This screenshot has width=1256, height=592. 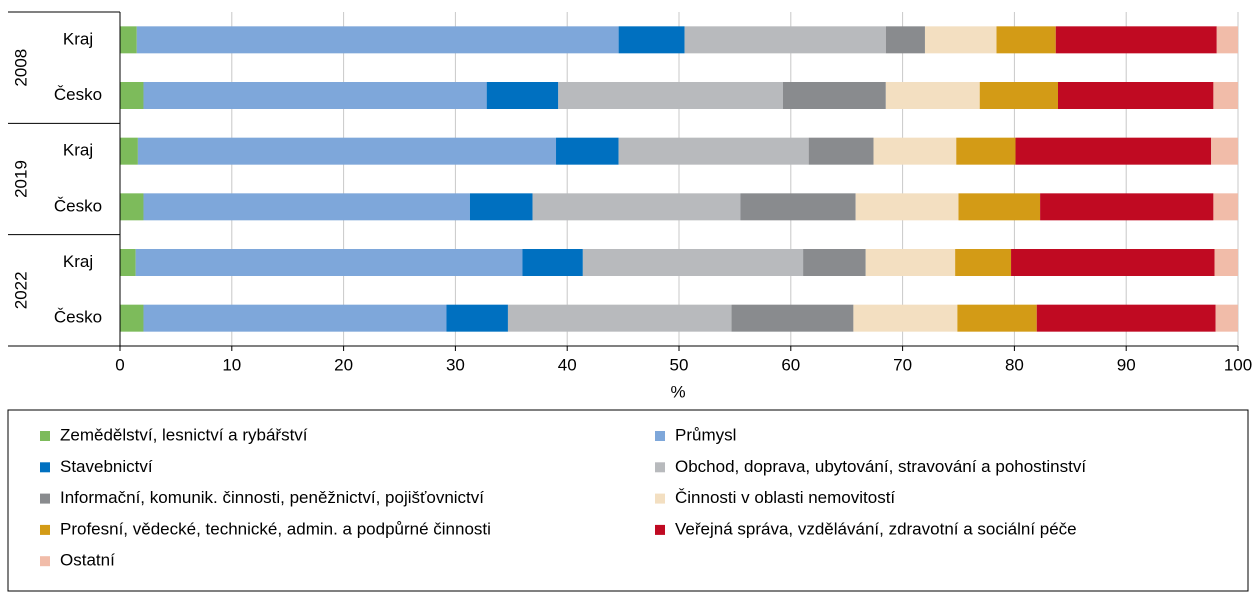 I want to click on x-tick-label: 0, so click(x=119, y=364).